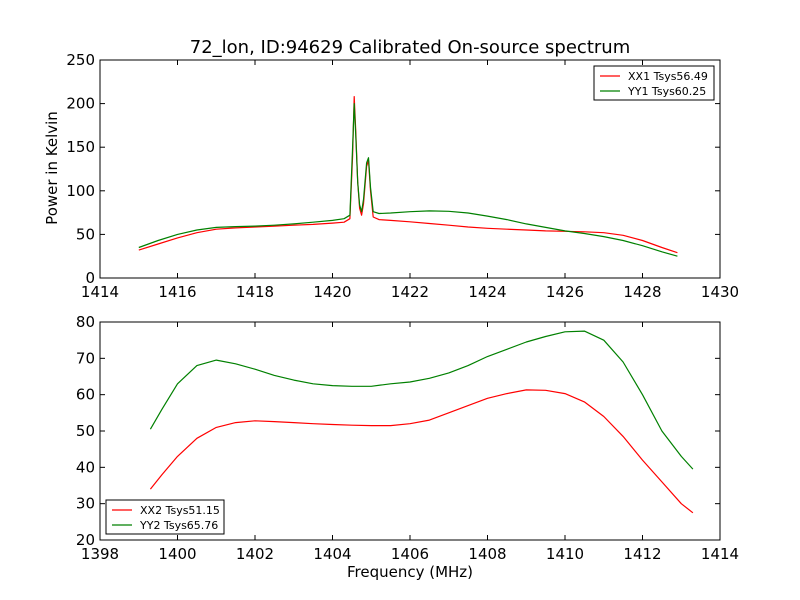 Image resolution: width=800 pixels, height=600 pixels. Describe the element at coordinates (85, 395) in the screenshot. I see `bottom-y-tick-label: 60` at that location.